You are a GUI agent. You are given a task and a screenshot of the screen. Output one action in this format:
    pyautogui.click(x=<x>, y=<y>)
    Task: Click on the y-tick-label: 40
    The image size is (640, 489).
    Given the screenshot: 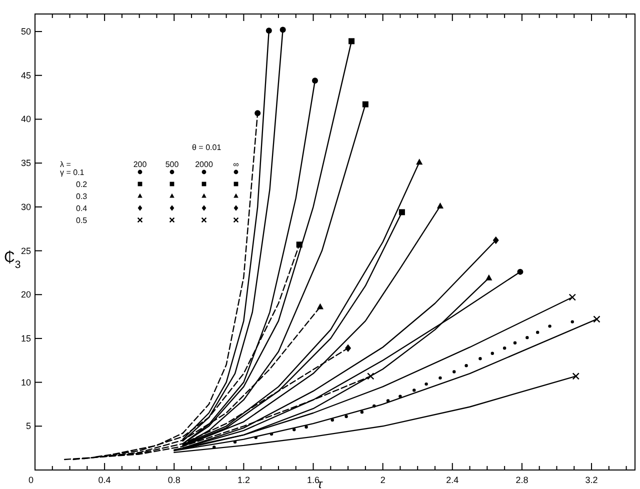 What is the action you would take?
    pyautogui.click(x=25, y=119)
    